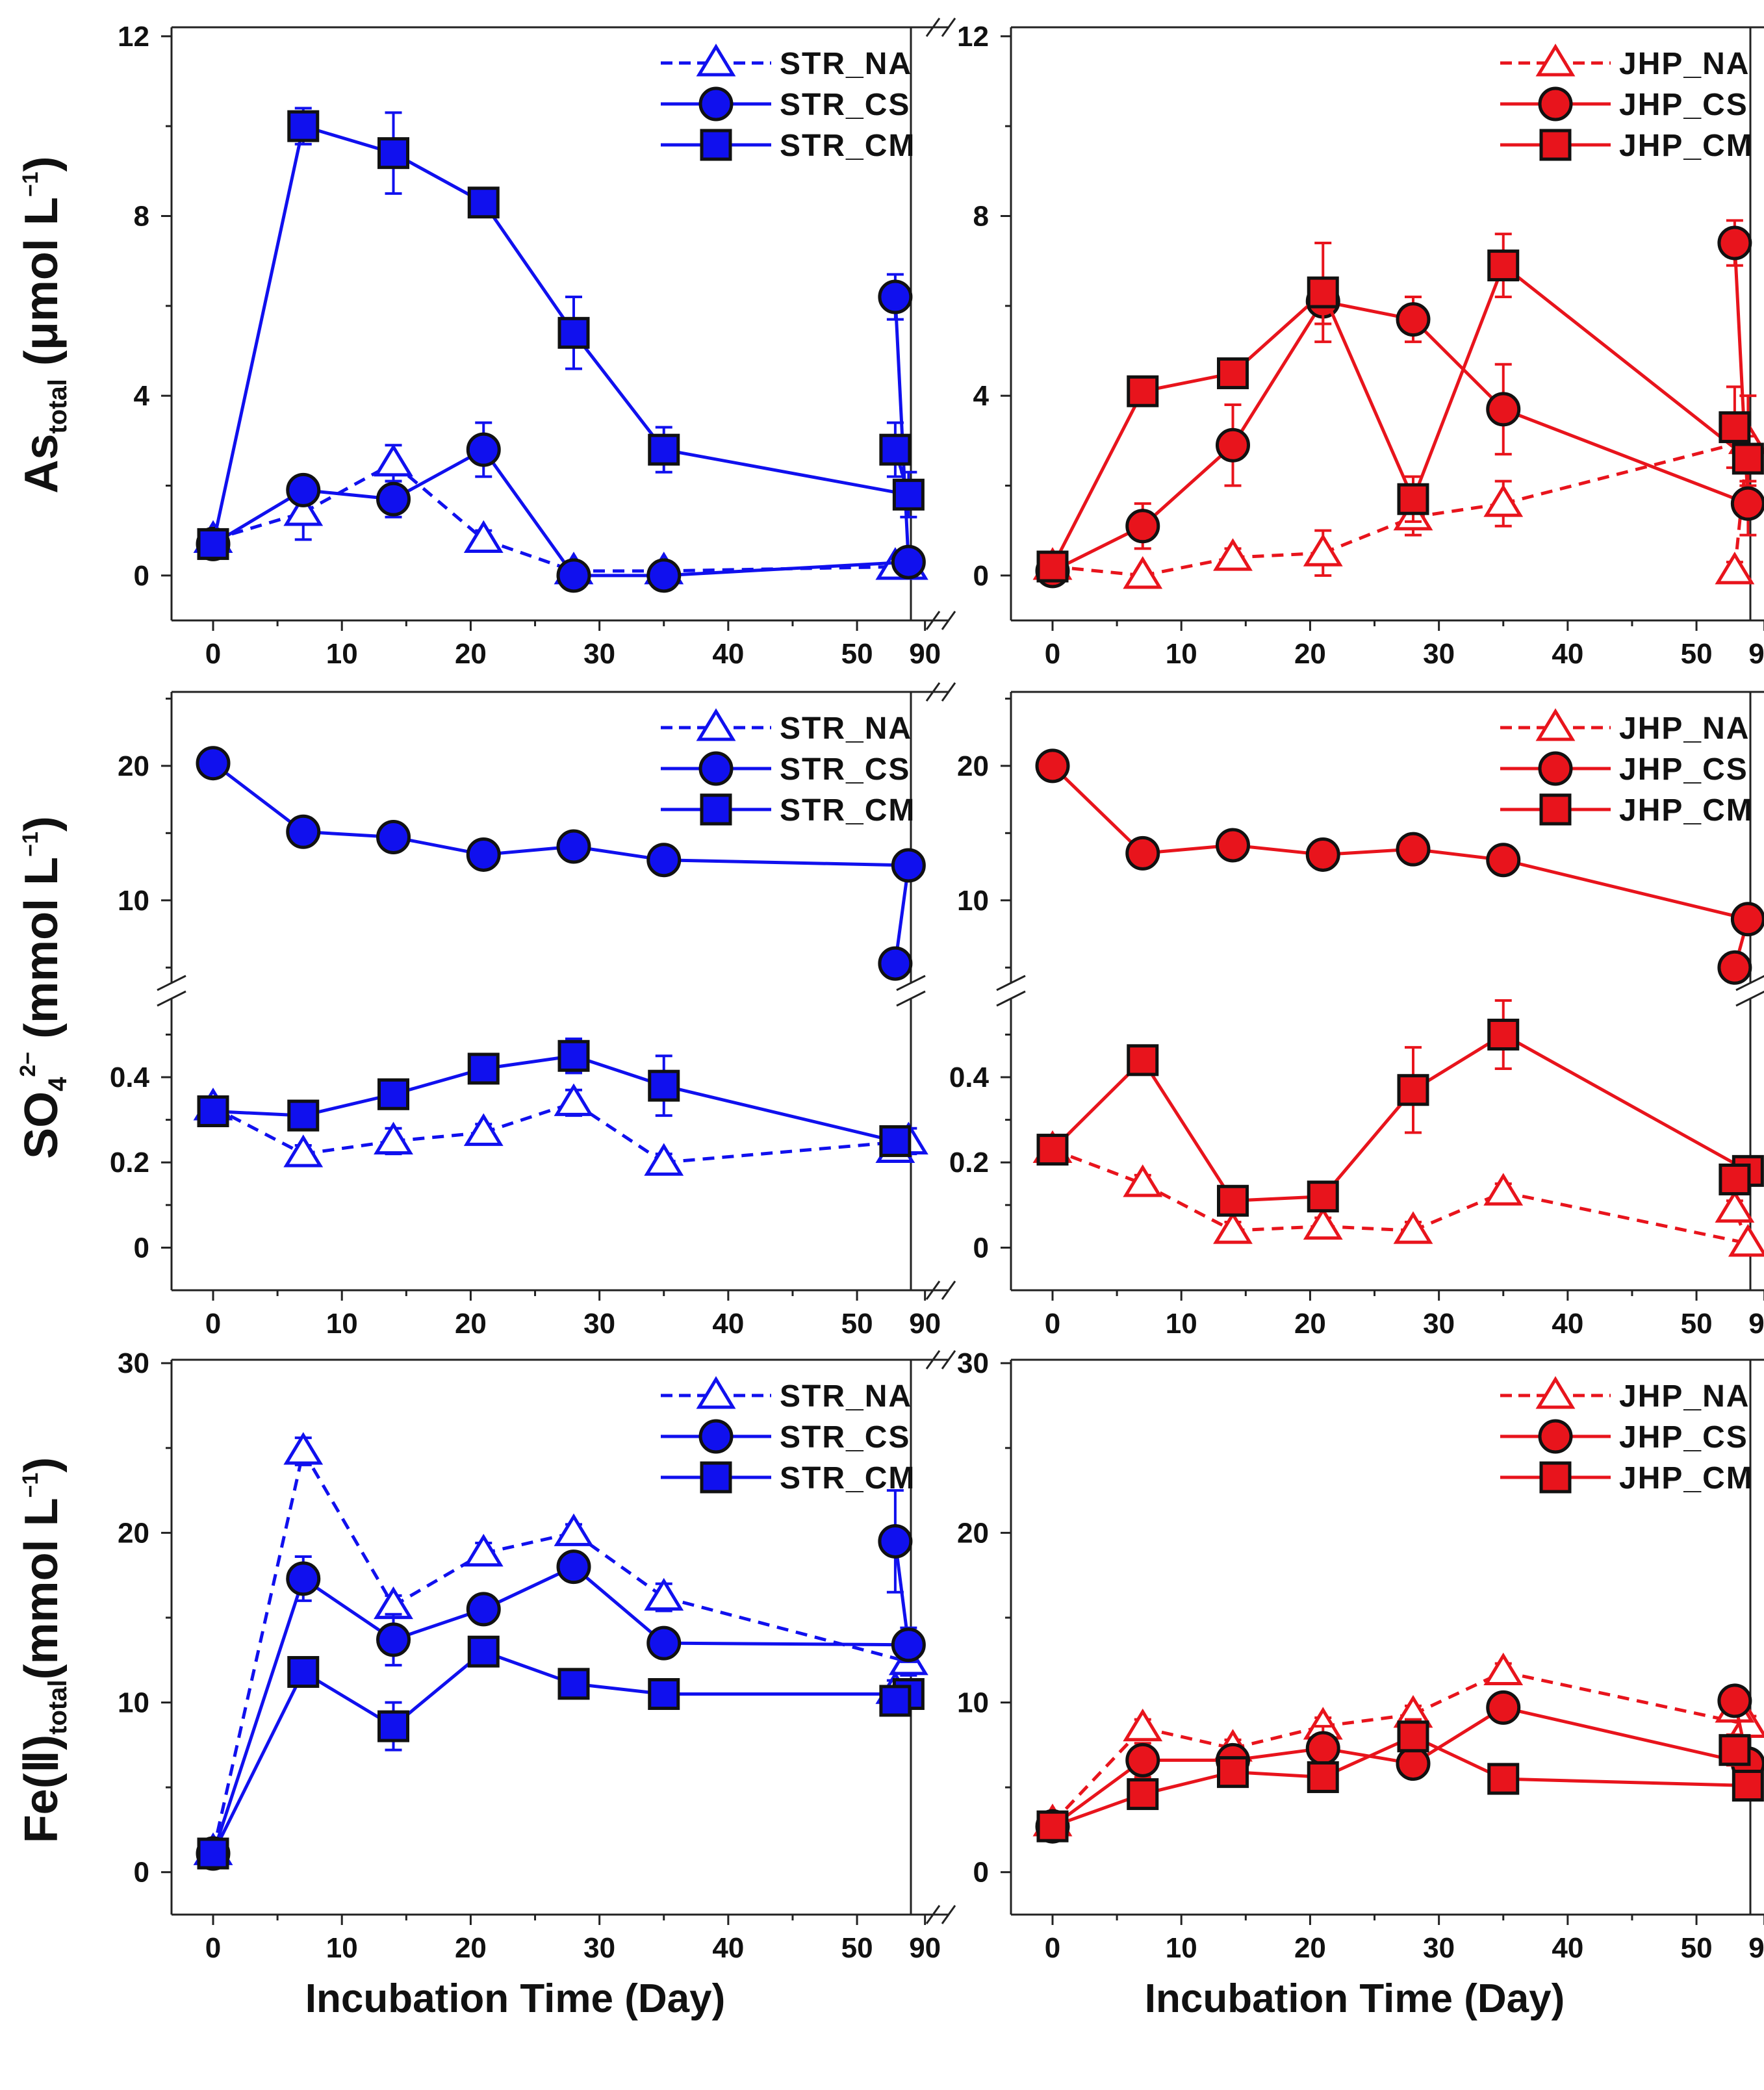 This screenshot has width=1764, height=2090. Describe the element at coordinates (969, 1077) in the screenshot. I see `y-tick-label: 0.4` at that location.